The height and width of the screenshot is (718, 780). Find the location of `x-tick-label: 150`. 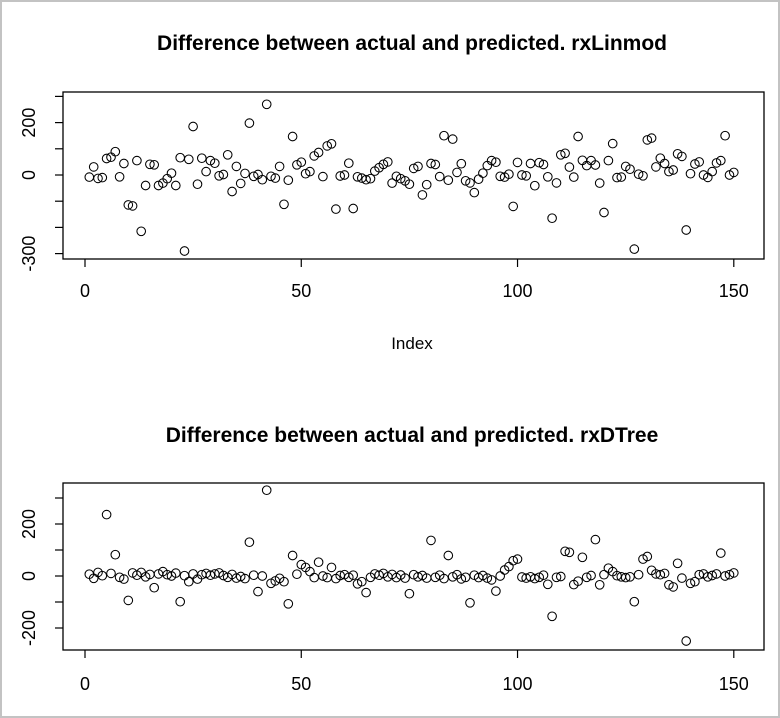

x-tick-label: 150 is located at coordinates (734, 684).